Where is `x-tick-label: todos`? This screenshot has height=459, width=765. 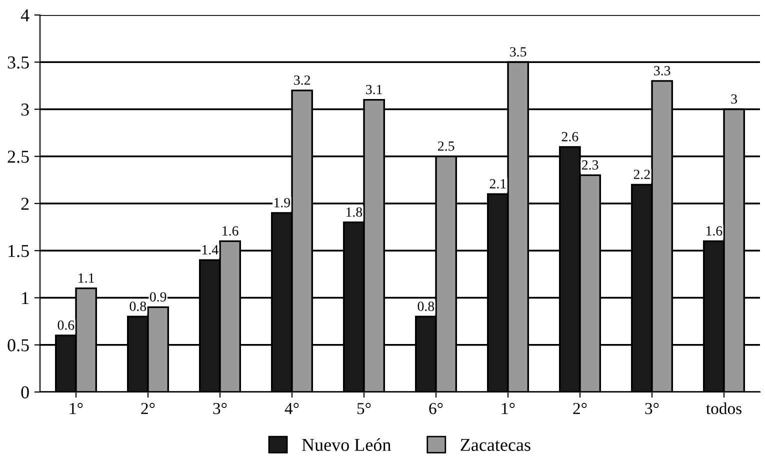 x-tick-label: todos is located at coordinates (724, 408).